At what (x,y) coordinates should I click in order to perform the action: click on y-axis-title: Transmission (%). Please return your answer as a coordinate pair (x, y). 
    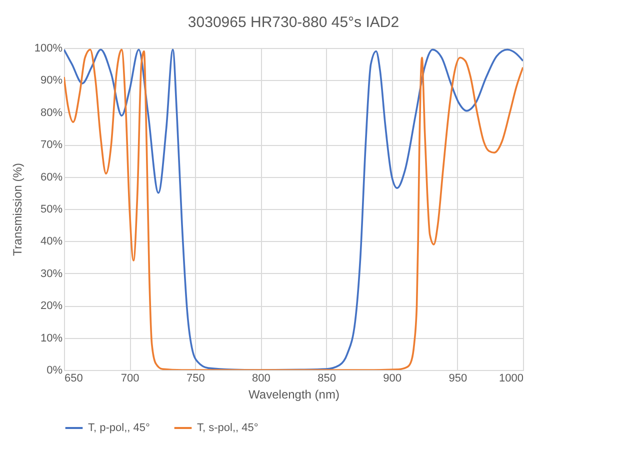
    Looking at the image, I should click on (17, 209).